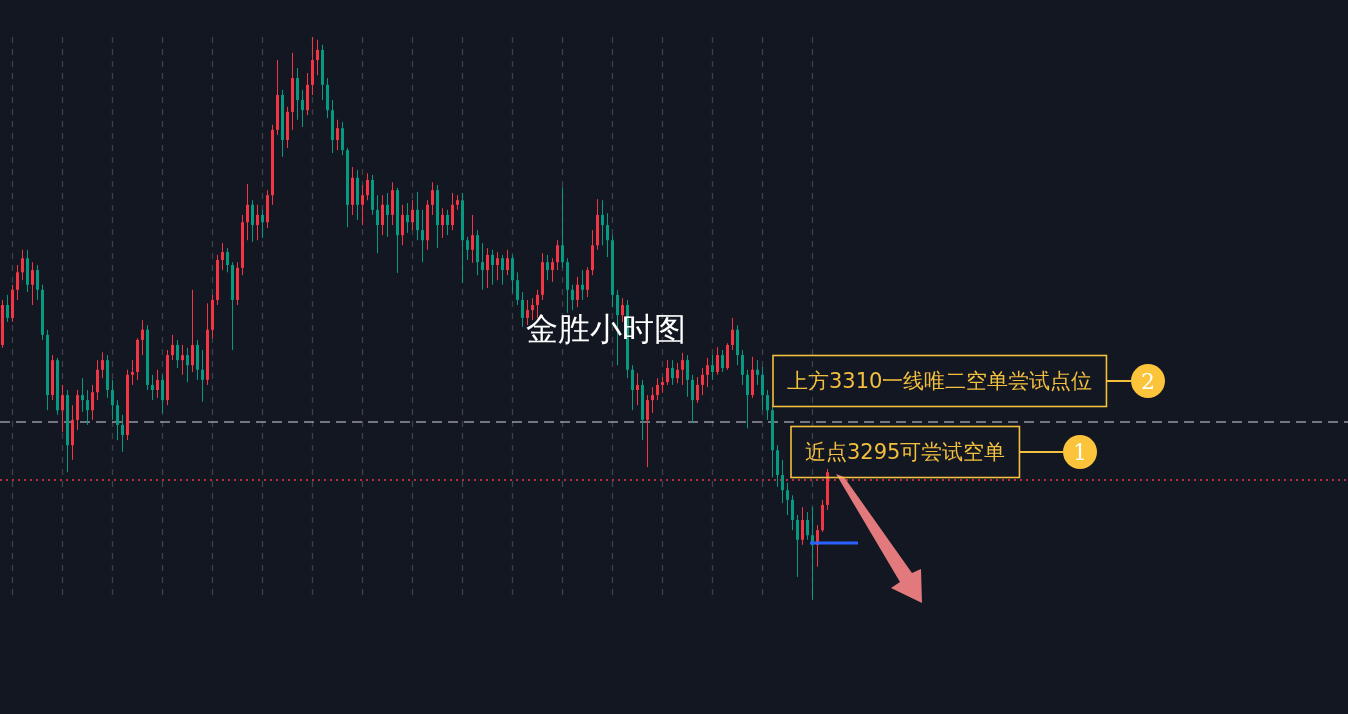 This screenshot has width=1348, height=714. Describe the element at coordinates (1148, 381) in the screenshot. I see `text: 2` at that location.